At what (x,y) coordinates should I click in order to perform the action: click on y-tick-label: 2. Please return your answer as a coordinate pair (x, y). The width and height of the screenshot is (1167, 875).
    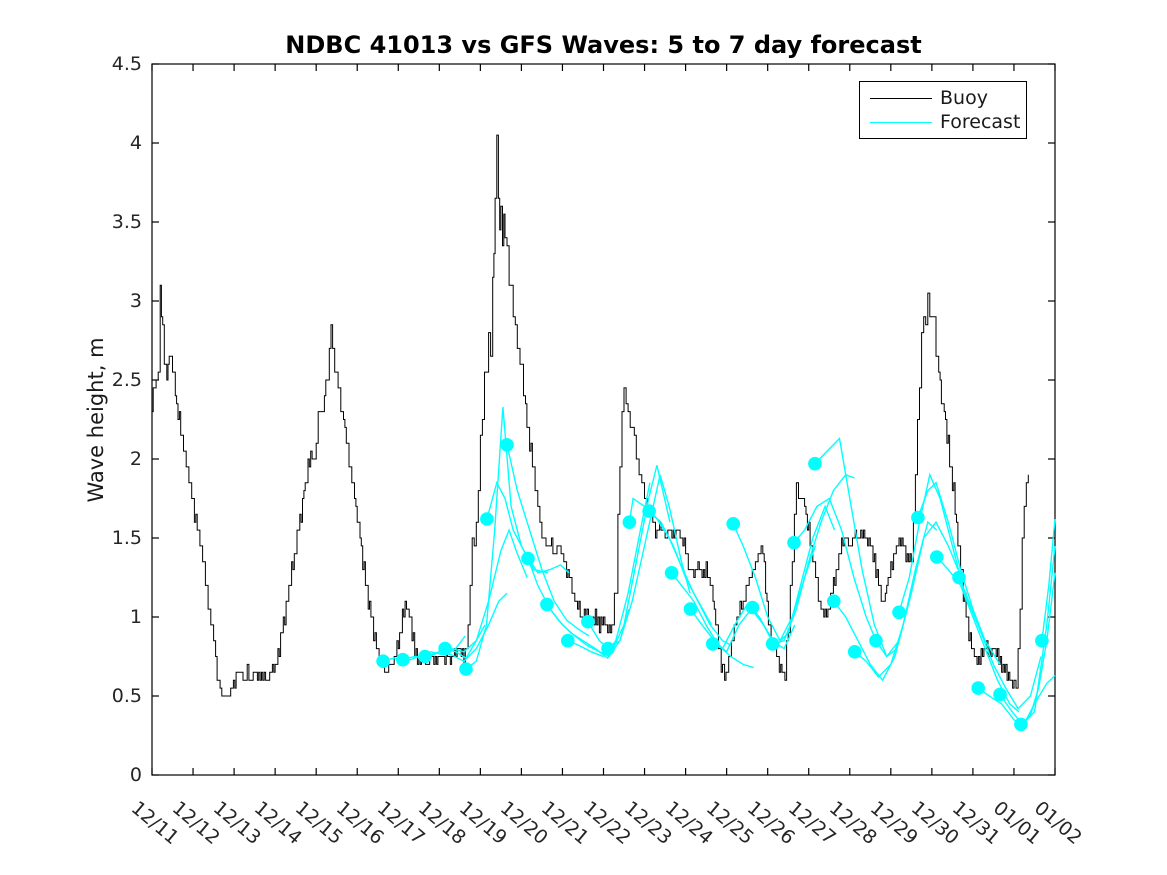
    Looking at the image, I should click on (135, 459).